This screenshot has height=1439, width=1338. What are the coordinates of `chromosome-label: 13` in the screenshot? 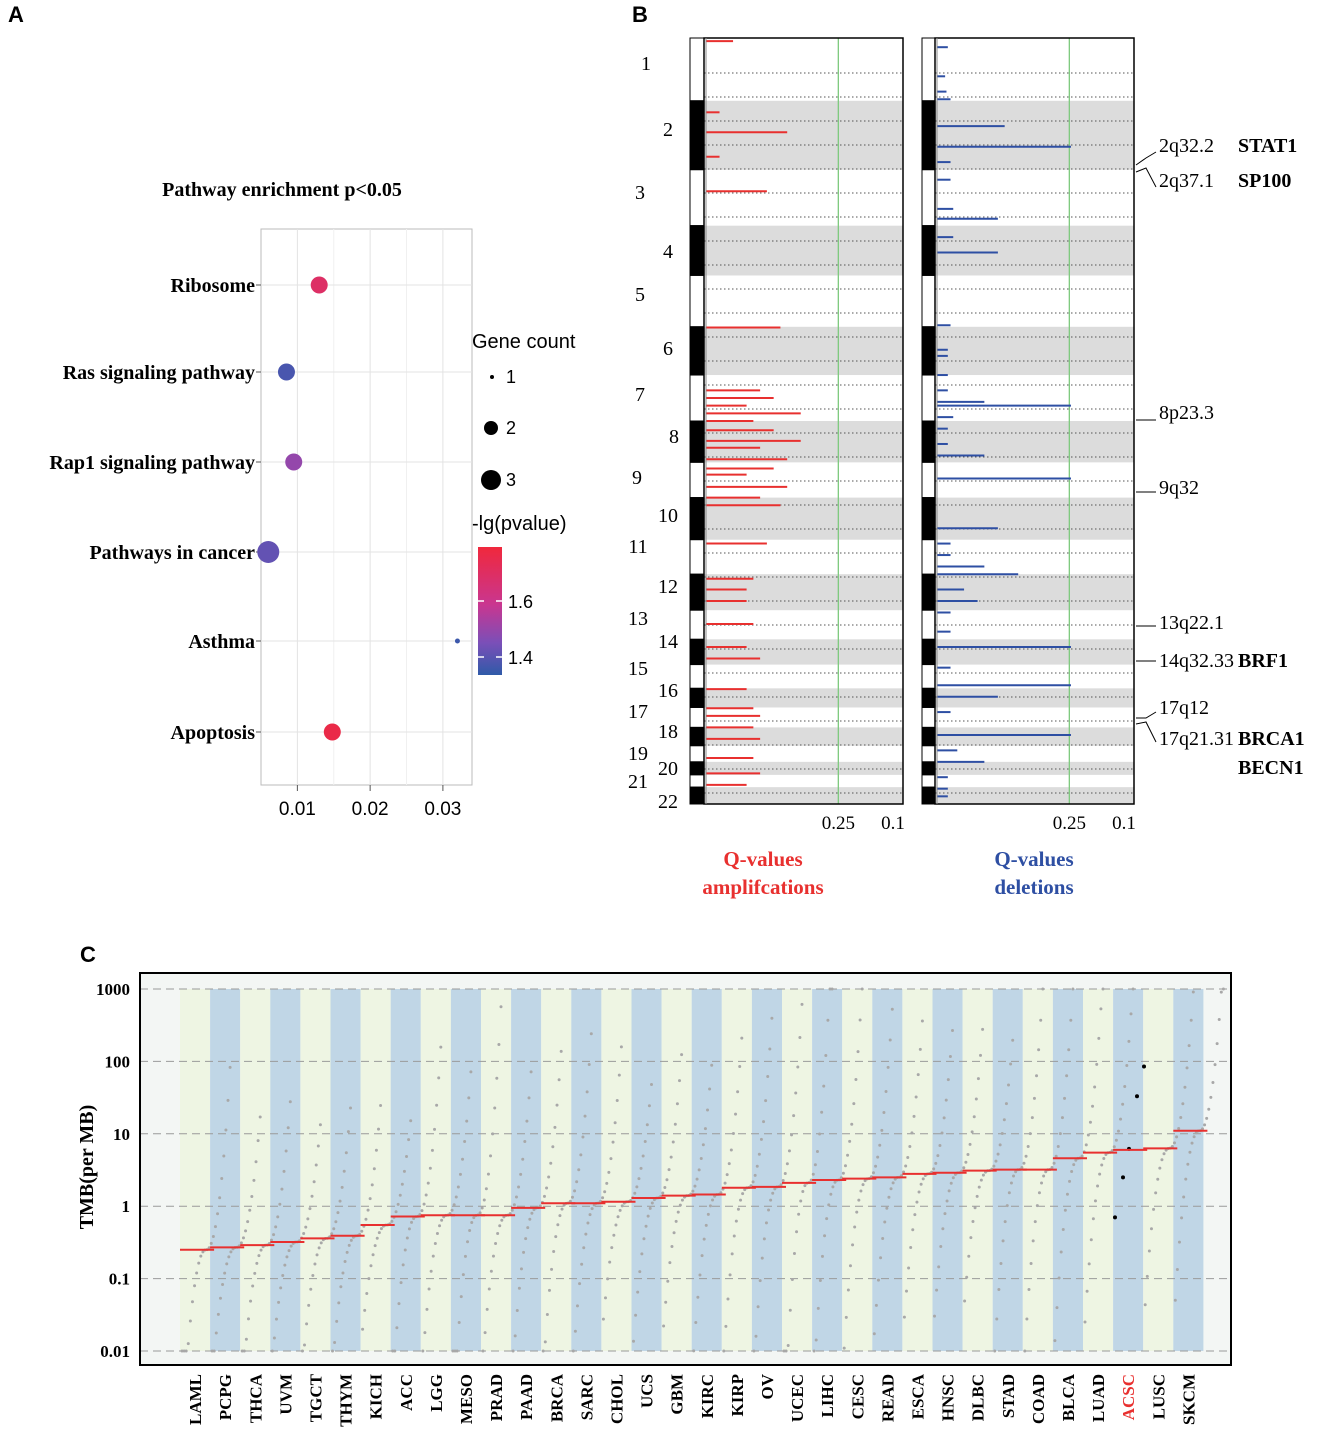 It's located at (638, 619).